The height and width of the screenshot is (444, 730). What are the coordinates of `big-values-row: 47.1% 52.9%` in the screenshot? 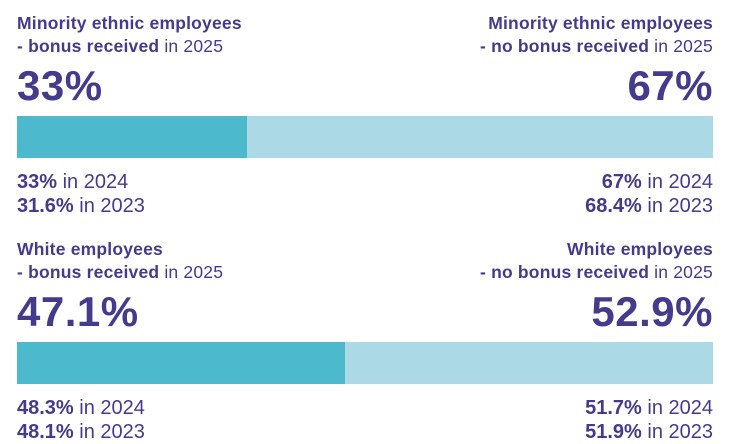 It's located at (365, 309).